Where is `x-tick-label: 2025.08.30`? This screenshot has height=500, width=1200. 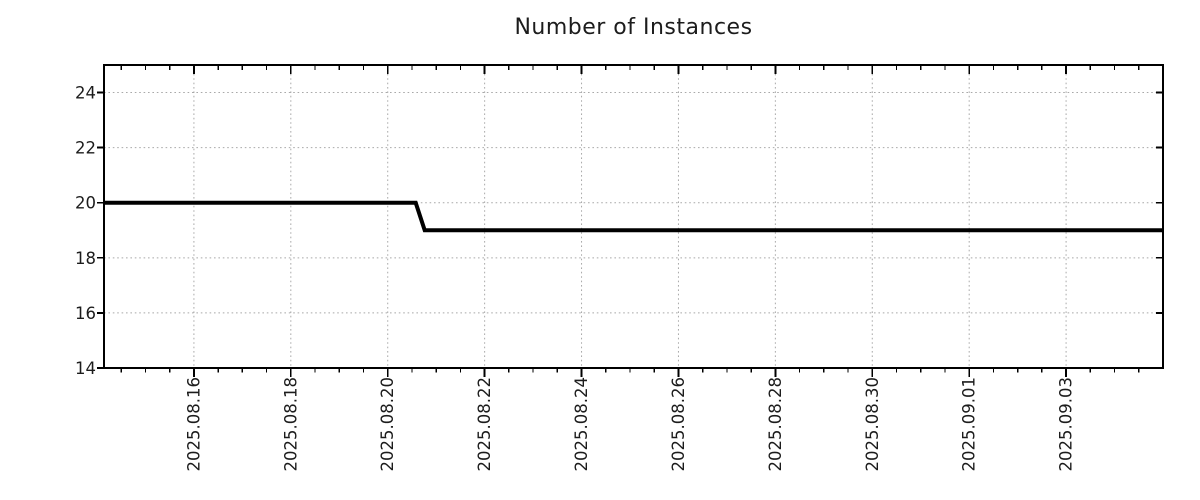 x-tick-label: 2025.08.30 is located at coordinates (872, 424).